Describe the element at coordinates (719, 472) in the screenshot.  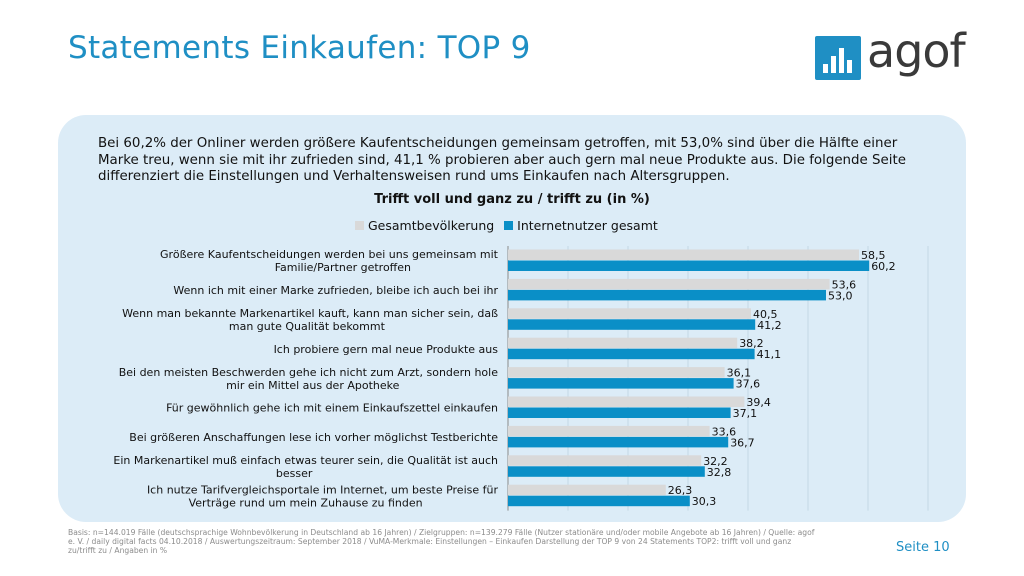
I see `data-label: 32,8` at that location.